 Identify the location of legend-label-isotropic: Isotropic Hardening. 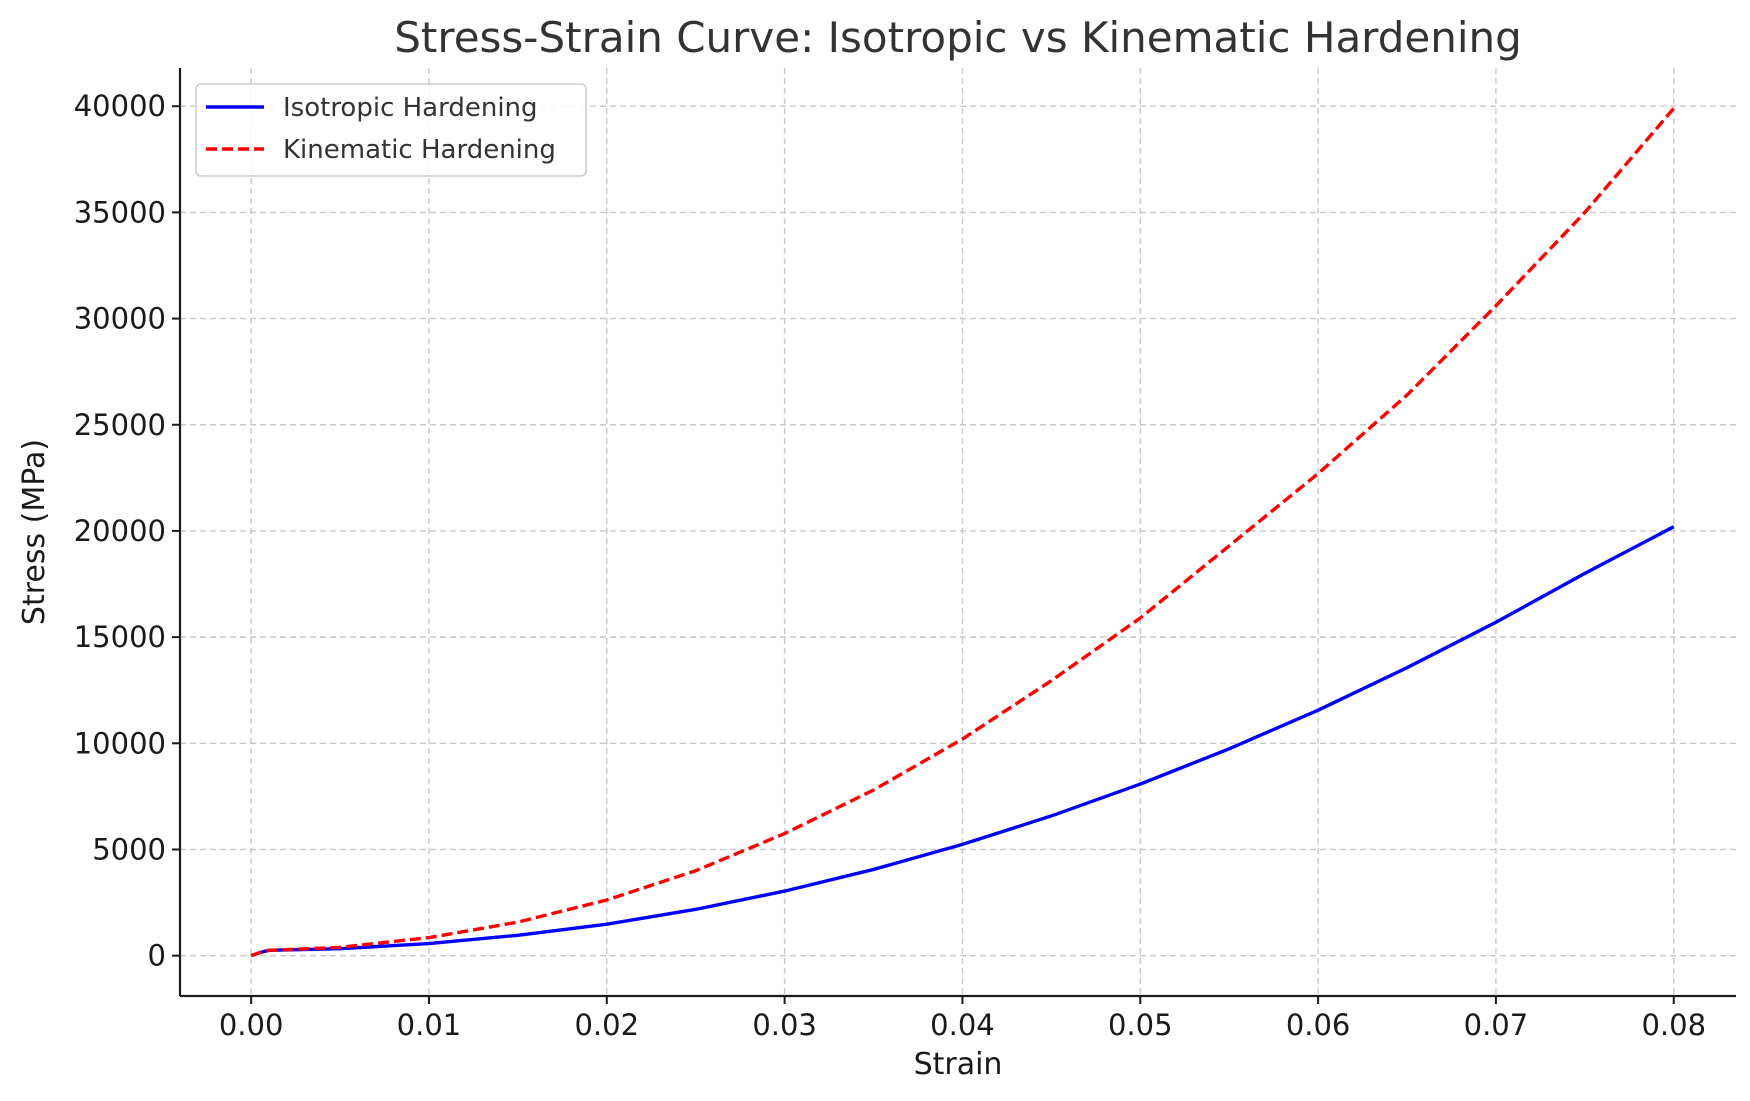
(410, 108).